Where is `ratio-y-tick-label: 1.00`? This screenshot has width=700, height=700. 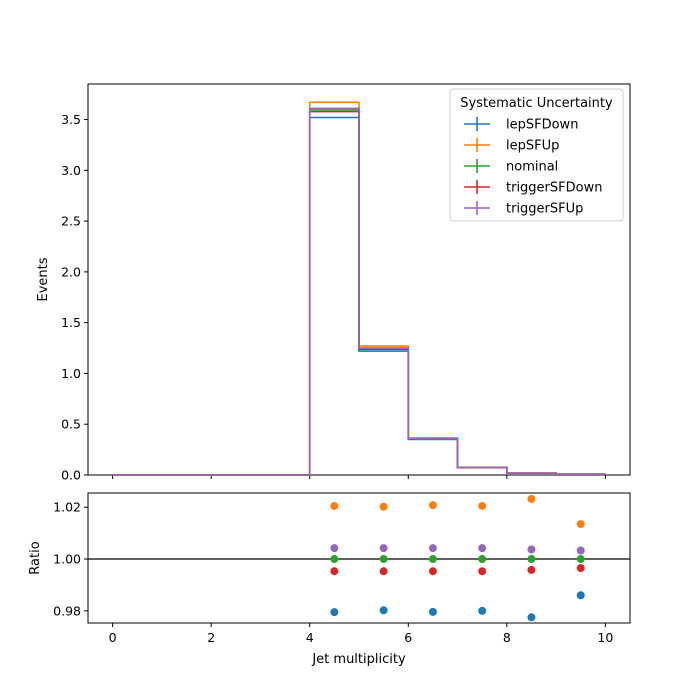
ratio-y-tick-label: 1.00 is located at coordinates (67, 559).